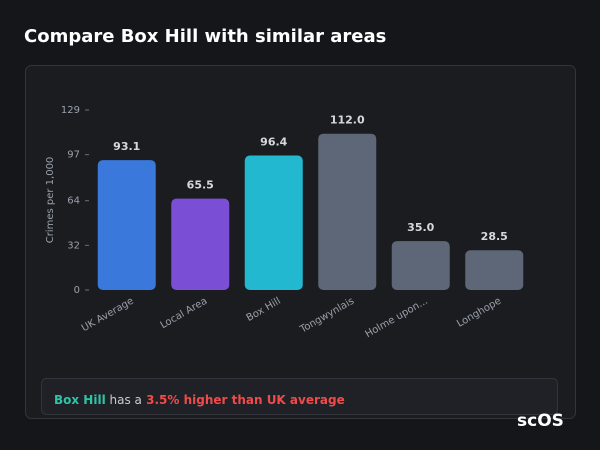 This screenshot has width=600, height=450. What do you see at coordinates (50, 200) in the screenshot?
I see `y-axis-label: Crimes per 1,000` at bounding box center [50, 200].